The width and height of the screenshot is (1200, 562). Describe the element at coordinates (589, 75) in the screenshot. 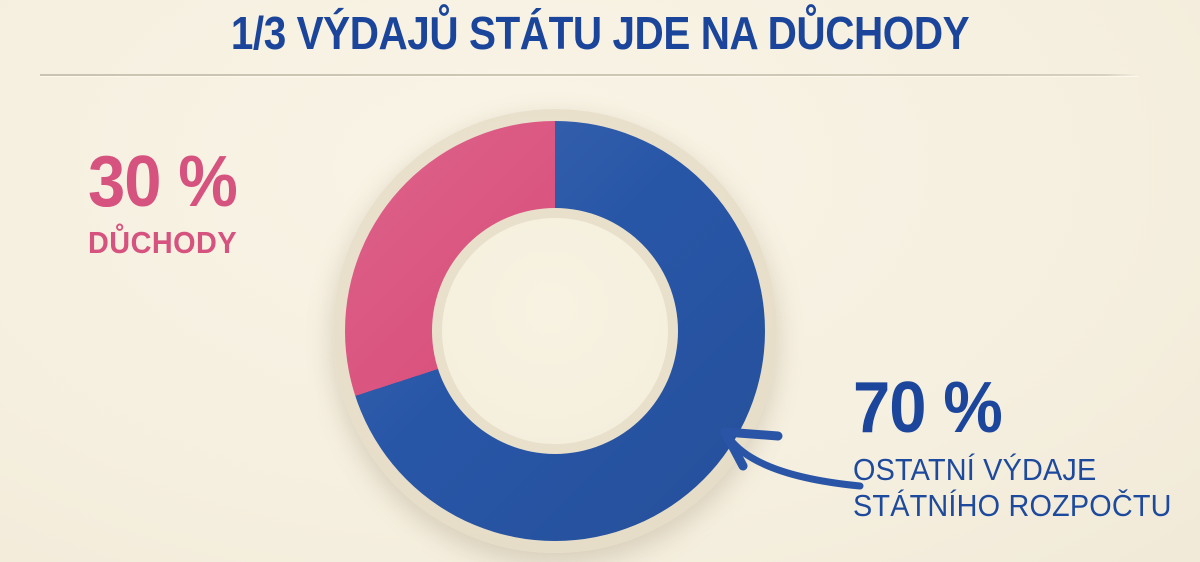

I see `title-divider` at that location.